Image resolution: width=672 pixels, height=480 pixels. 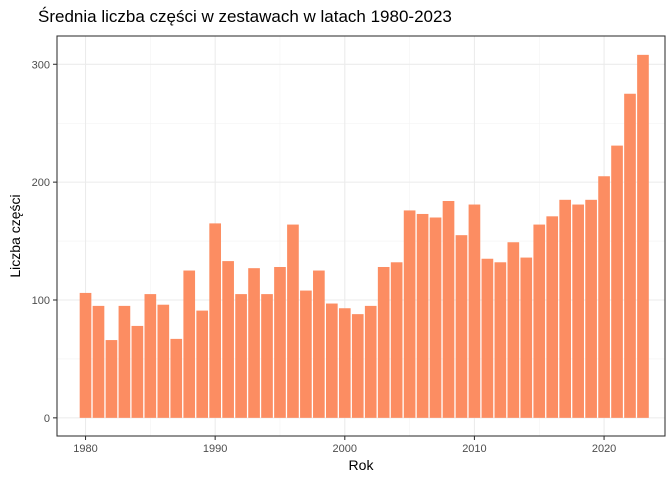 I want to click on bar-2020, so click(x=604, y=297).